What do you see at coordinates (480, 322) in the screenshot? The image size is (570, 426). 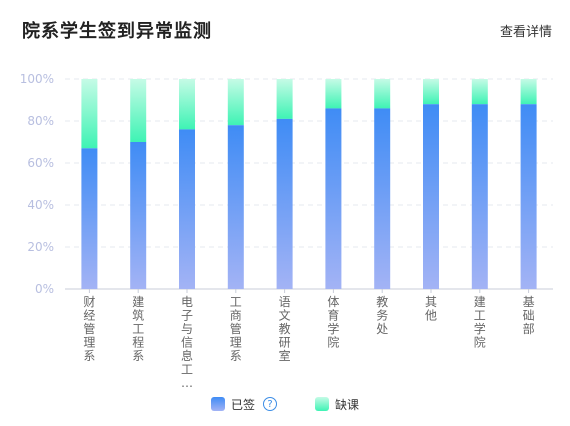 I see `x-category-label: 建工学院` at bounding box center [480, 322].